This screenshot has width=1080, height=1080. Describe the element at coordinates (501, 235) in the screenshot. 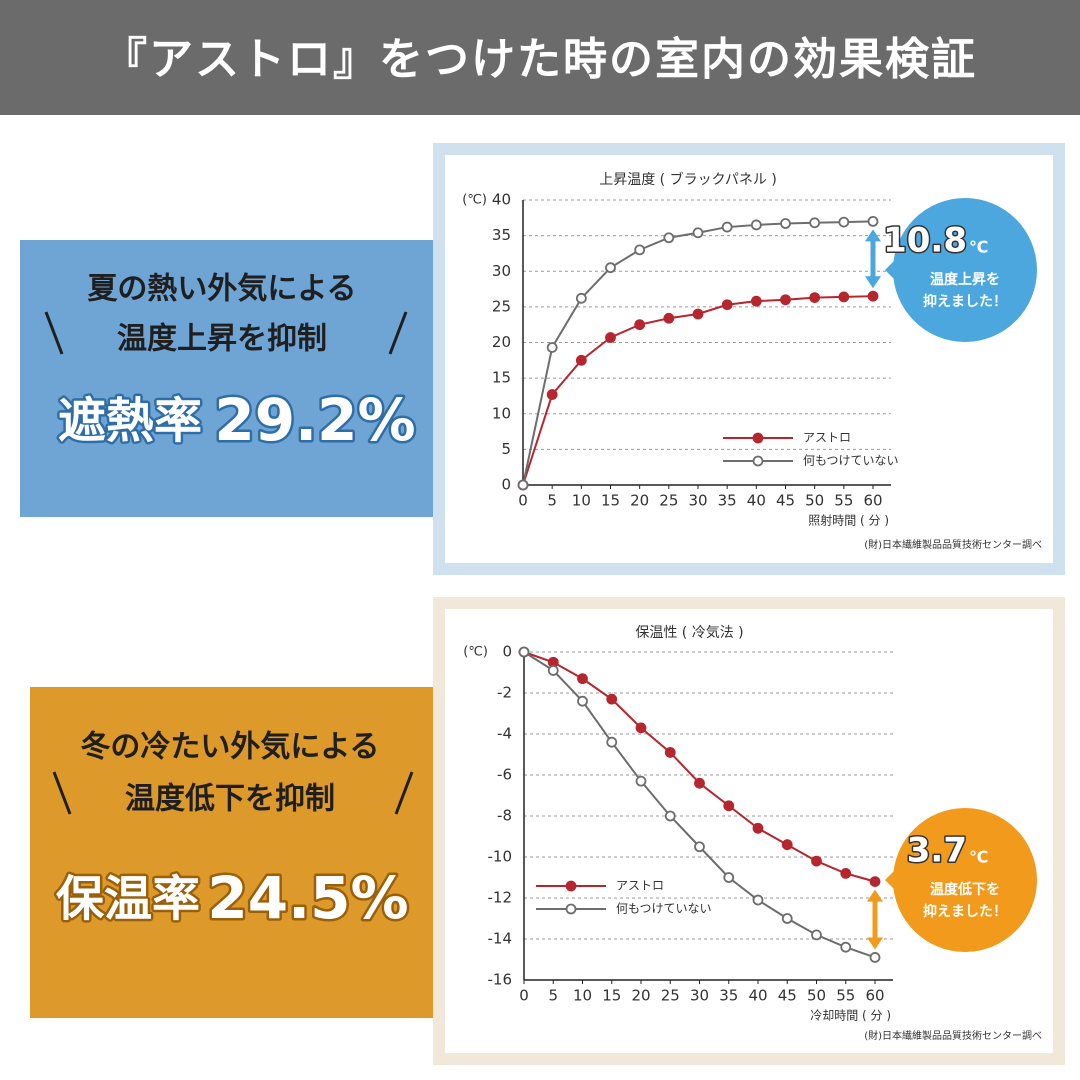

I see `y-tick-label: 35` at that location.